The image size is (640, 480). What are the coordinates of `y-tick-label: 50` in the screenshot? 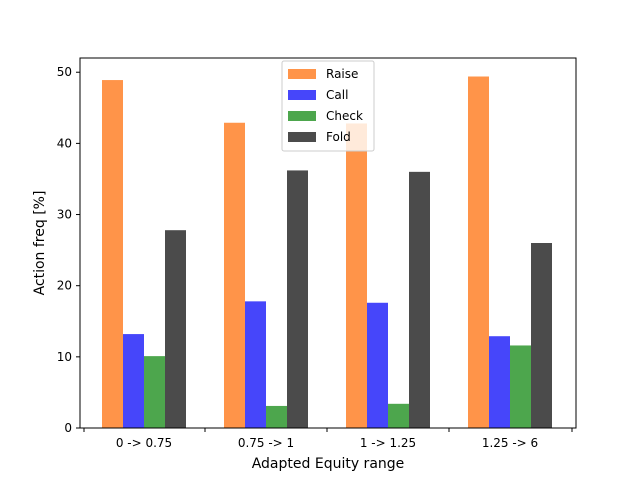 It's located at (64, 72).